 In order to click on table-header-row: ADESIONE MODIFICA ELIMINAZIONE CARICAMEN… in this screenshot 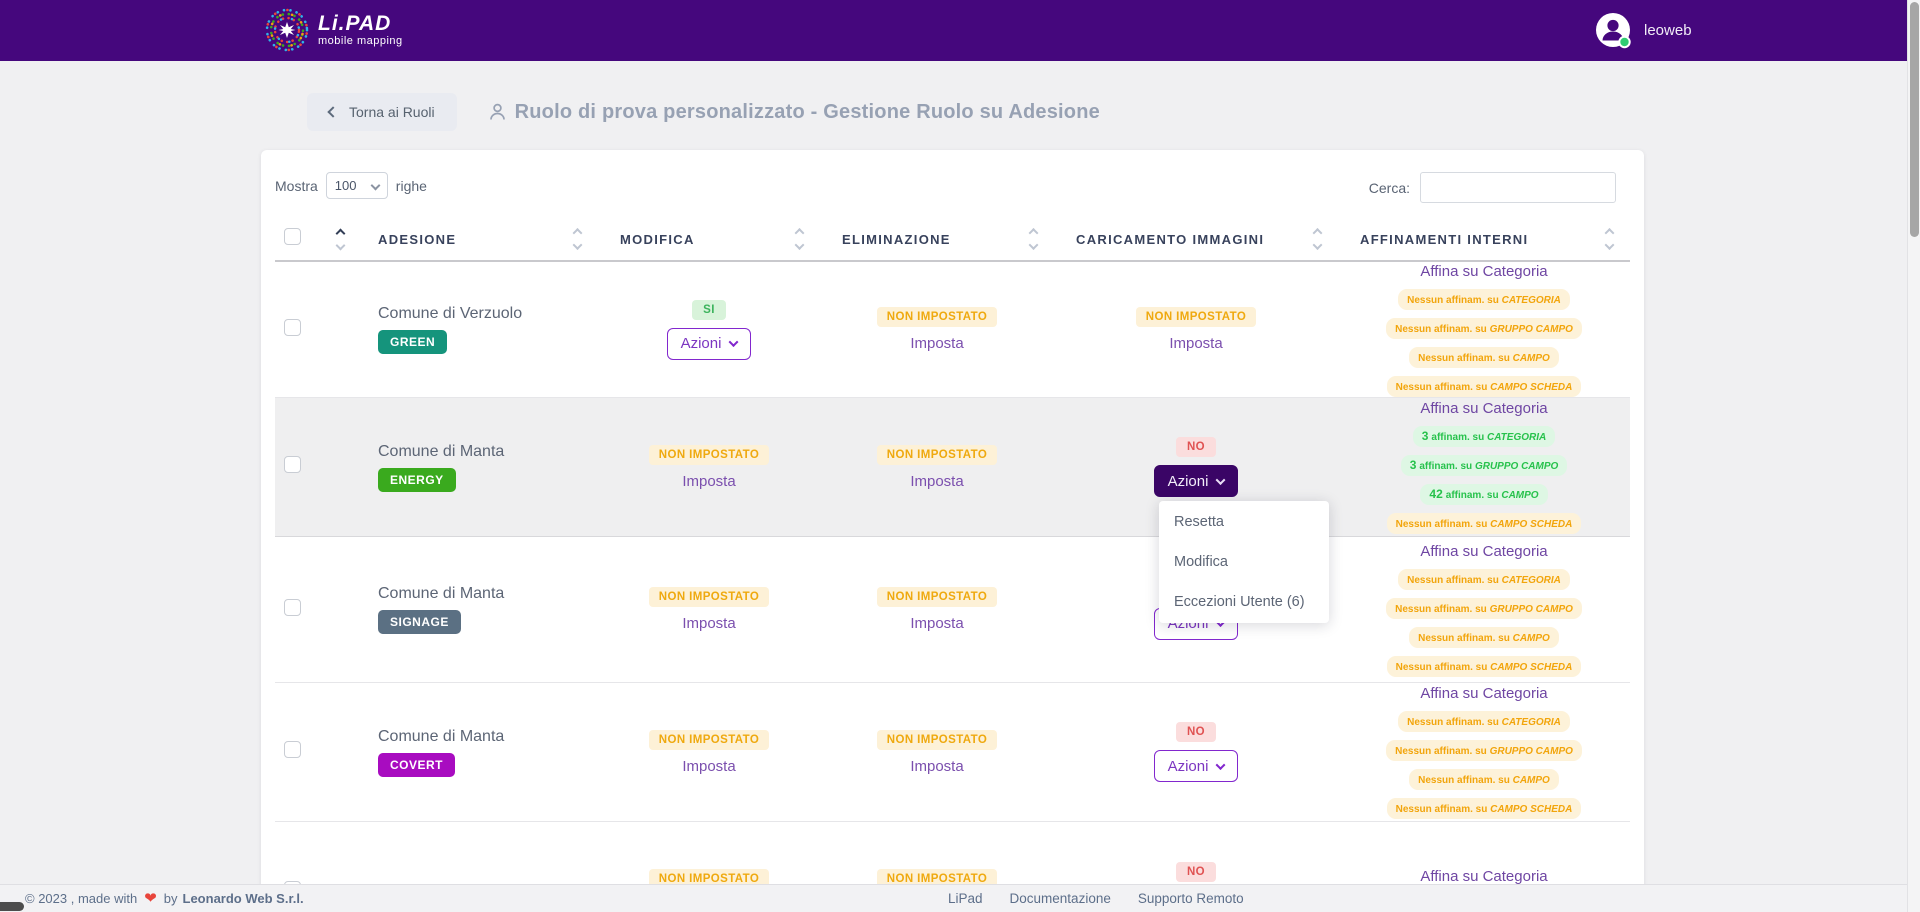, I will do `click(952, 240)`.